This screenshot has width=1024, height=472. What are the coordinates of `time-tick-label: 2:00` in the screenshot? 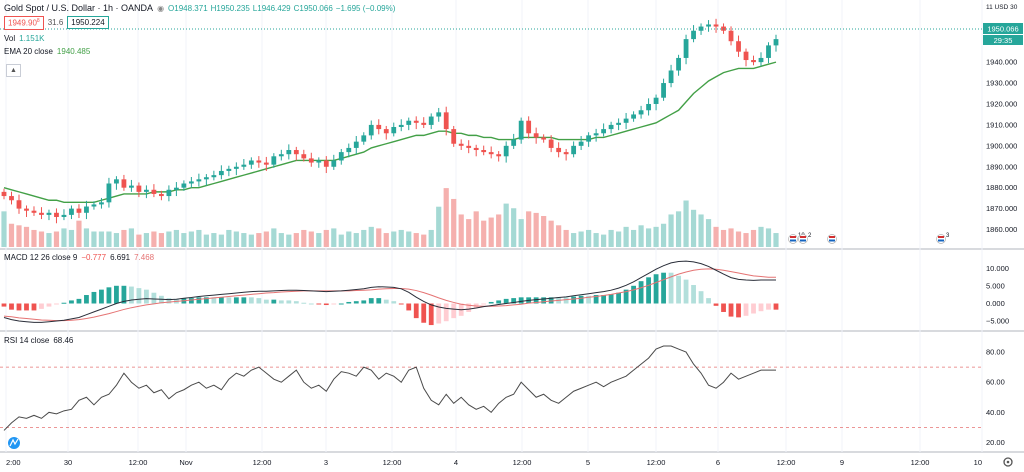 It's located at (13, 462).